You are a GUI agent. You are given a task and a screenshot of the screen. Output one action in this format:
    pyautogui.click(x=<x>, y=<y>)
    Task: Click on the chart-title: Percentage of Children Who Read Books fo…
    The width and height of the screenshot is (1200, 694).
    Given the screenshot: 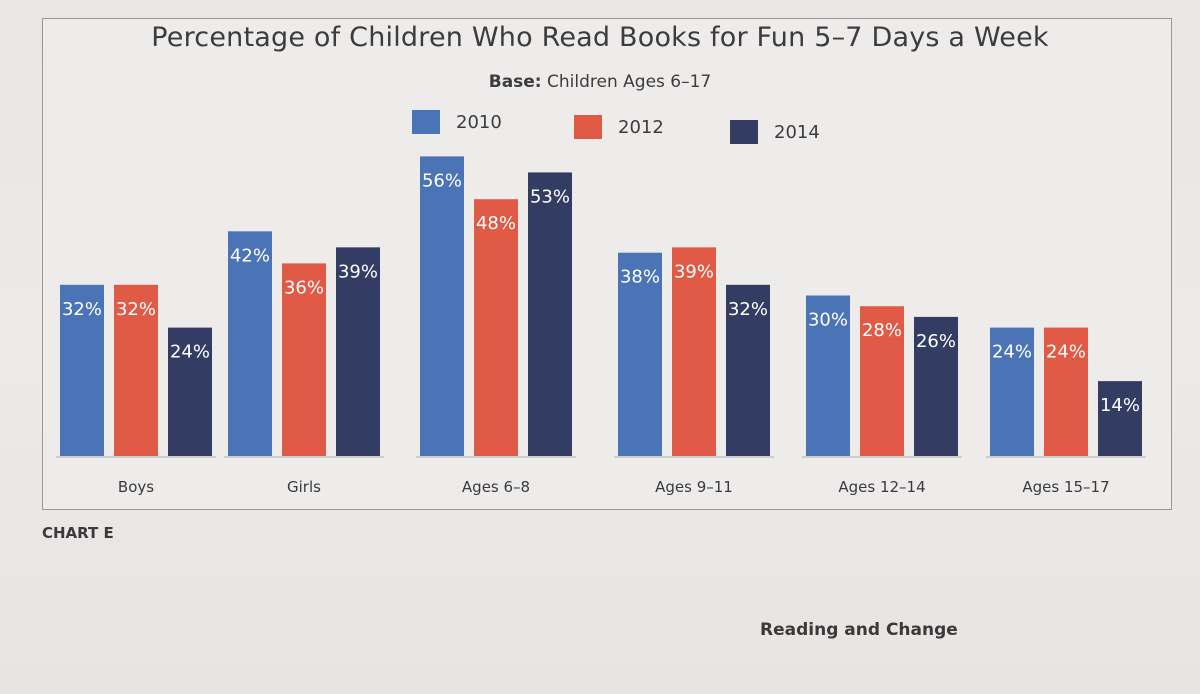 What is the action you would take?
    pyautogui.click(x=600, y=37)
    